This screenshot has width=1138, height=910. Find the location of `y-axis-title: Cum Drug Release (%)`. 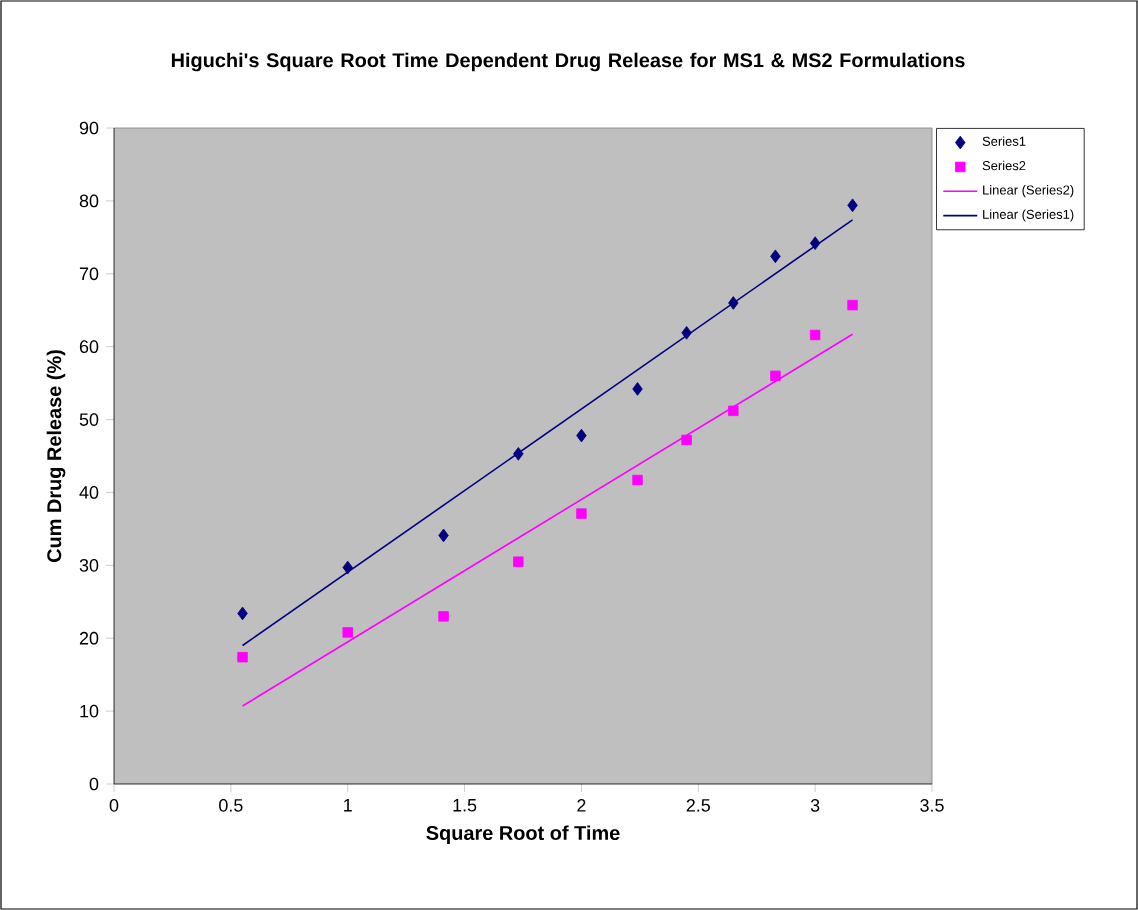

y-axis-title: Cum Drug Release (%) is located at coordinates (56, 456).